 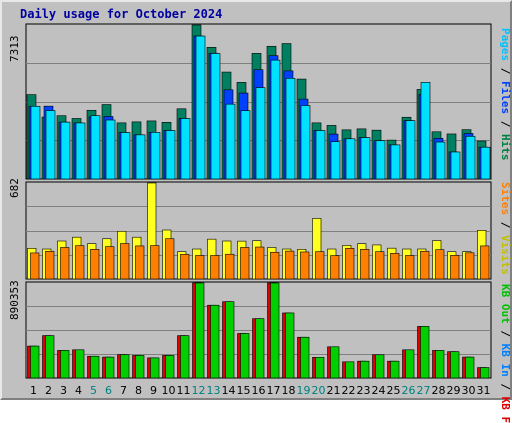 What do you see at coordinates (78, 390) in the screenshot?
I see `day-label-4: 4` at bounding box center [78, 390].